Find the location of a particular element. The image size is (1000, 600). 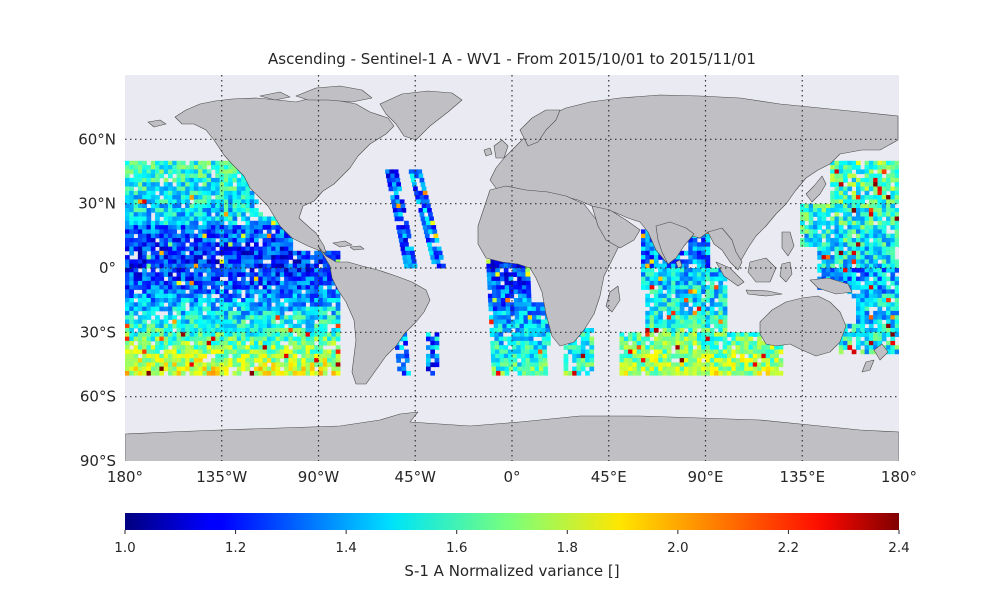

sumatra is located at coordinates (730, 274).